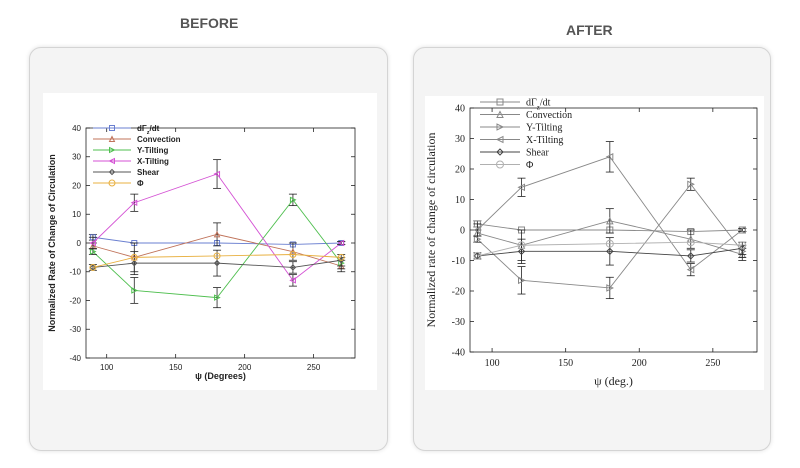  Describe the element at coordinates (52, 243) in the screenshot. I see `y-axis-label: Normalized Rate of Change of Circulation` at that location.